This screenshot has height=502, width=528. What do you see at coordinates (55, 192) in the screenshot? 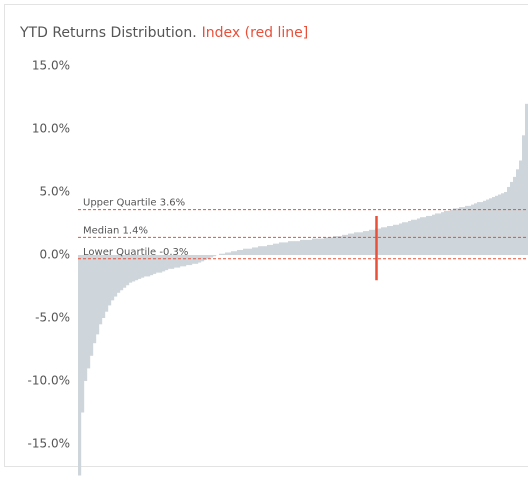
I see `y-tick-label: 5.0%` at bounding box center [55, 192].